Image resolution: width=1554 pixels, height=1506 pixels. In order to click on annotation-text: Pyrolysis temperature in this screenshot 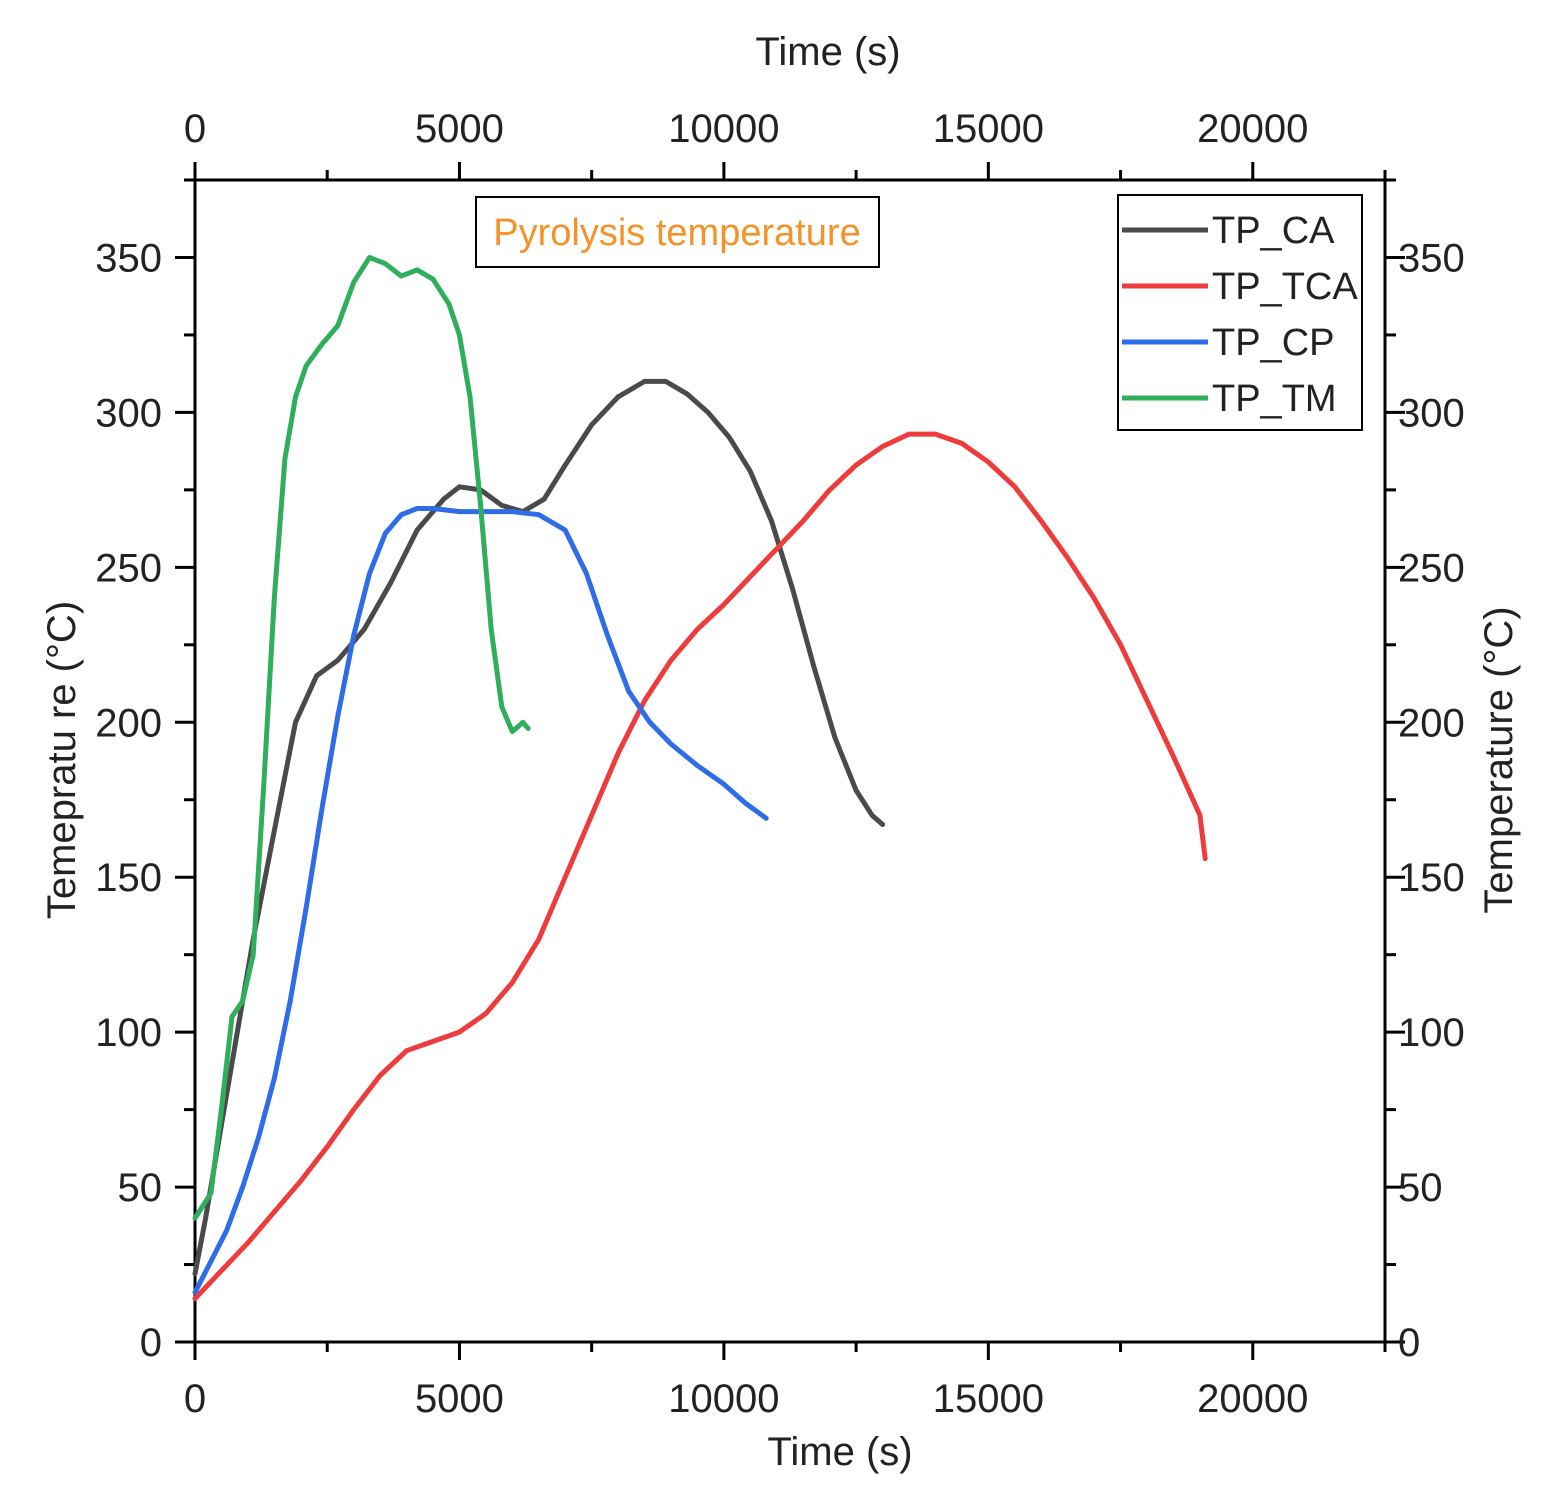, I will do `click(676, 233)`.